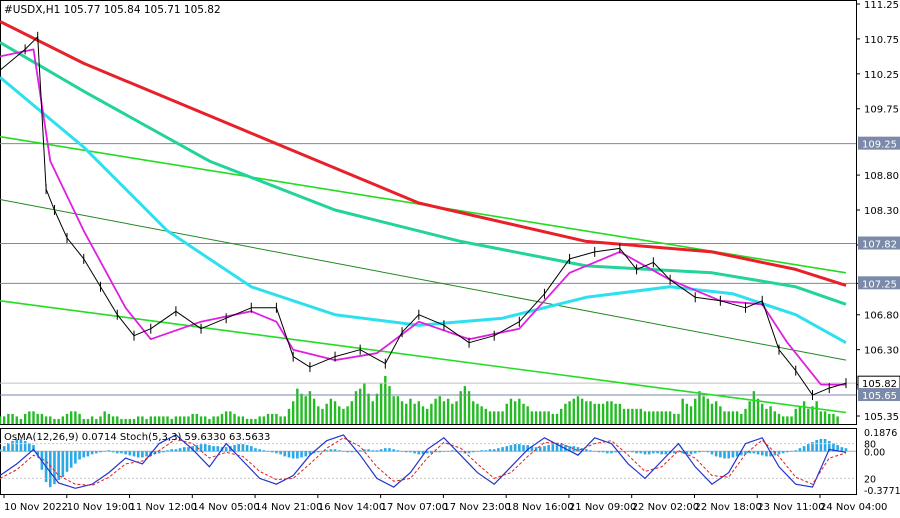 This screenshot has height=518, width=900. What do you see at coordinates (881, 316) in the screenshot?
I see `price-tick-label: 106.80` at bounding box center [881, 316].